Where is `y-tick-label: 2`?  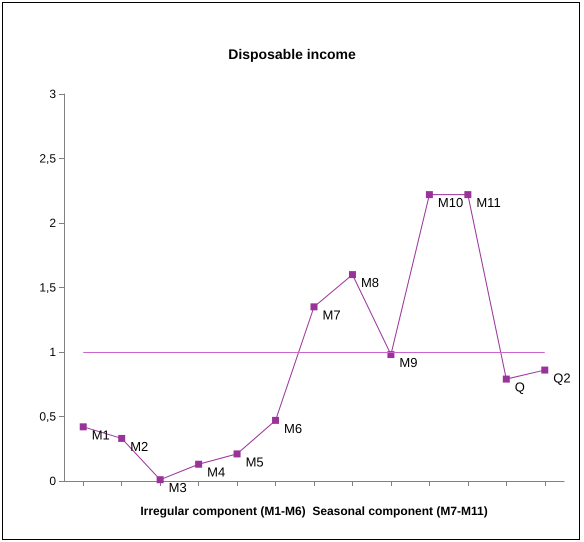
y-tick-label: 2 is located at coordinates (52, 223).